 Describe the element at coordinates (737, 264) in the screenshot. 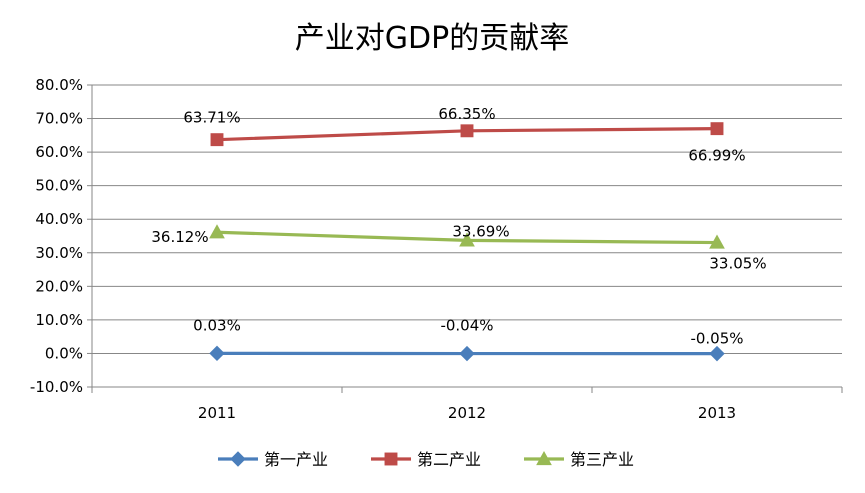

I see `data-label: 33.05%` at that location.